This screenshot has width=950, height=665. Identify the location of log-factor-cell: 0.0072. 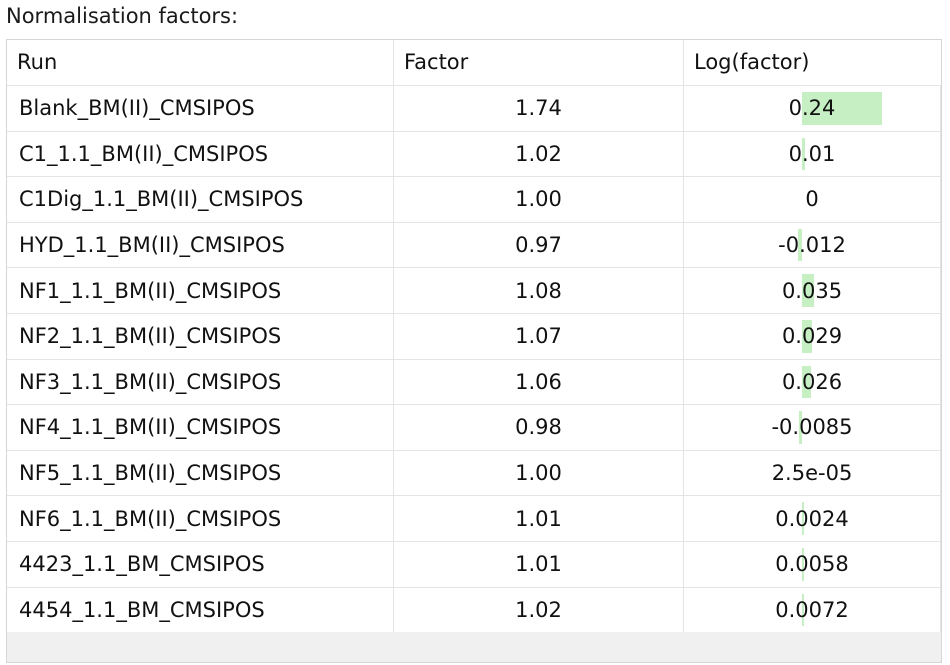
(812, 610).